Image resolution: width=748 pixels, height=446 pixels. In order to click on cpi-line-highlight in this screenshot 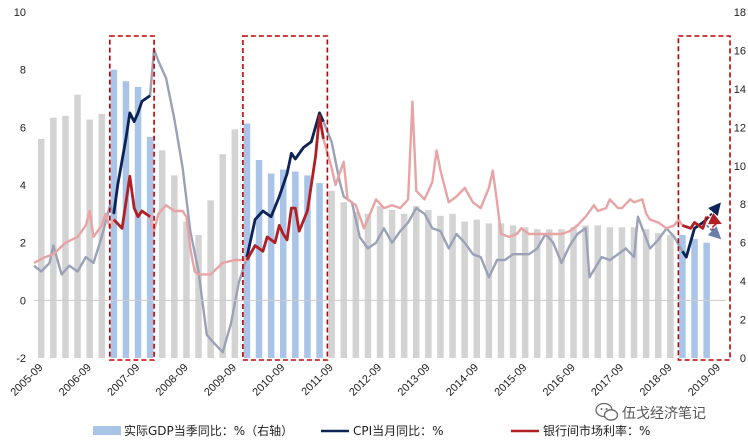, I will do `click(285, 184)`.